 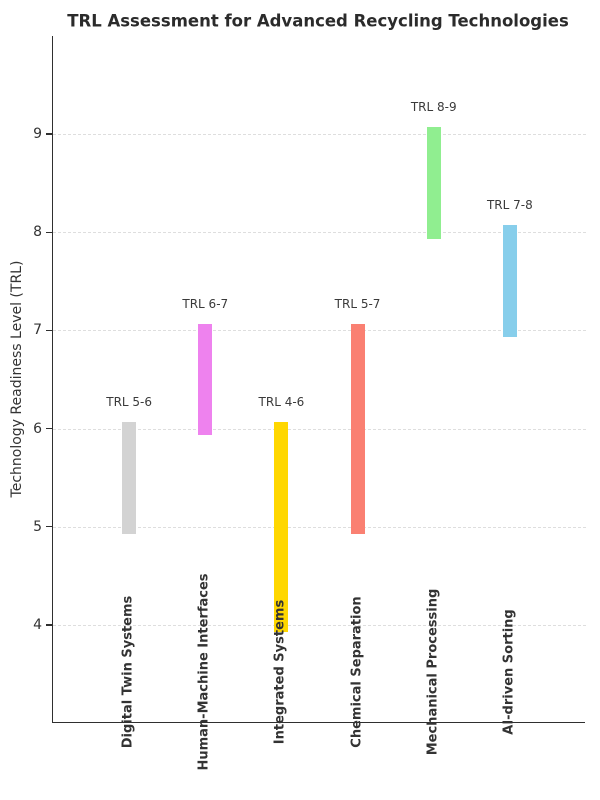 I want to click on bar-range-label-mechanical-processing: TRL 8-9, so click(x=433, y=107).